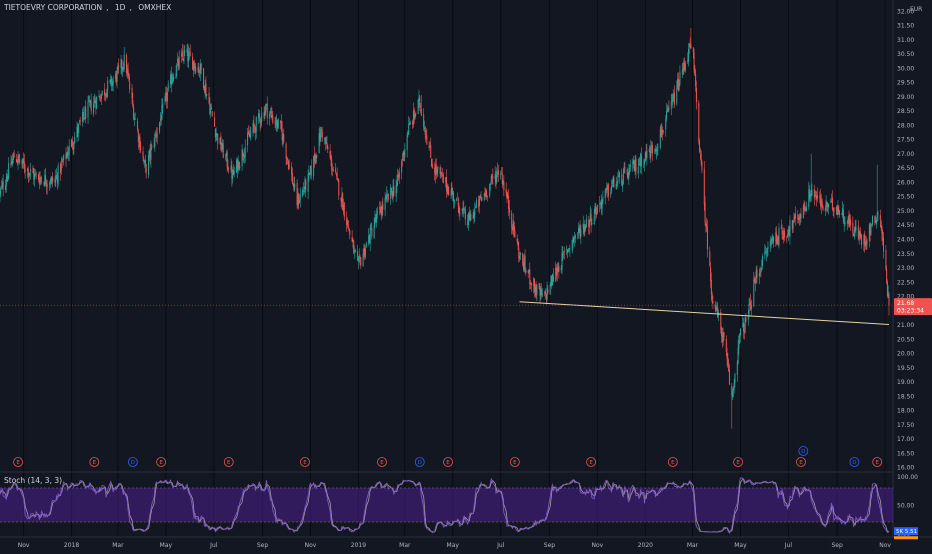 Image resolution: width=932 pixels, height=554 pixels. I want to click on time-tick-label: Jul, so click(500, 545).